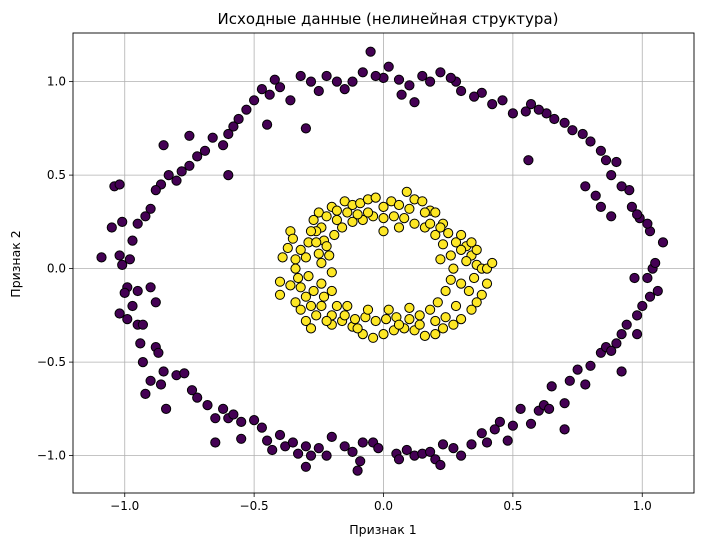 The width and height of the screenshot is (702, 547). What do you see at coordinates (51, 456) in the screenshot?
I see `y-tick-label: −1.0` at bounding box center [51, 456].